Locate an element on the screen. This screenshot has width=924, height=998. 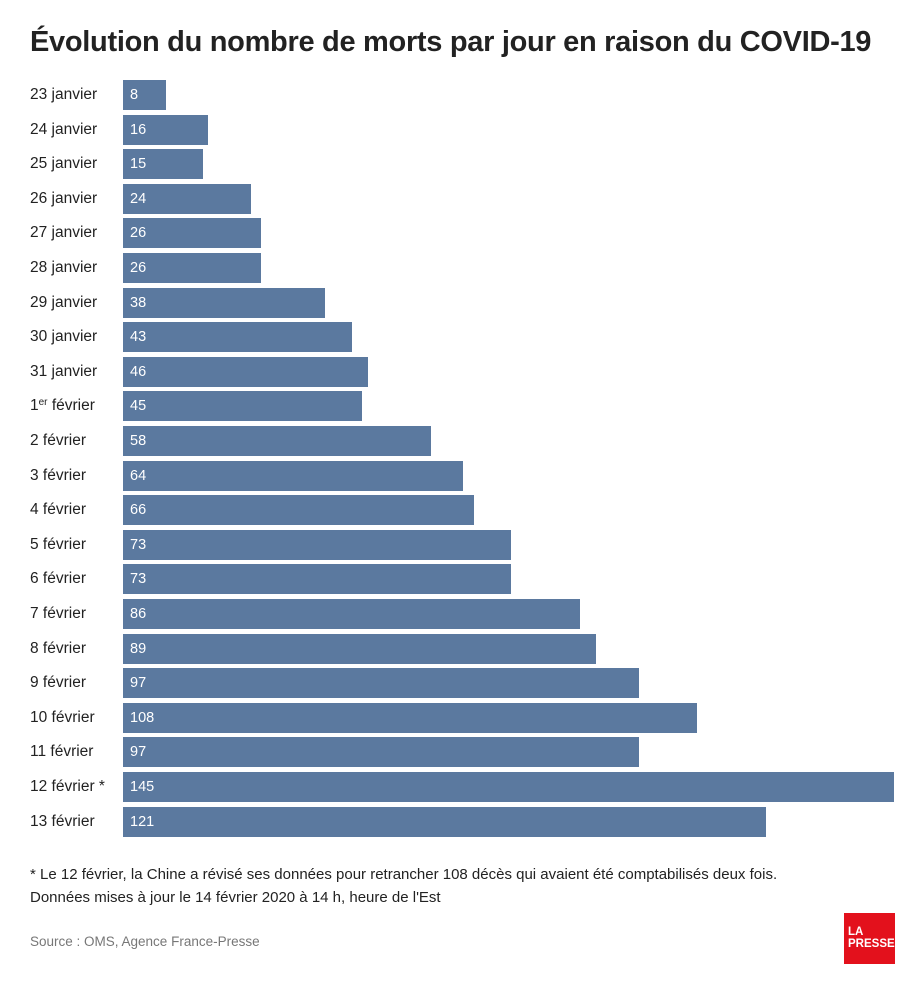
category-label: 4 février is located at coordinates (58, 510).